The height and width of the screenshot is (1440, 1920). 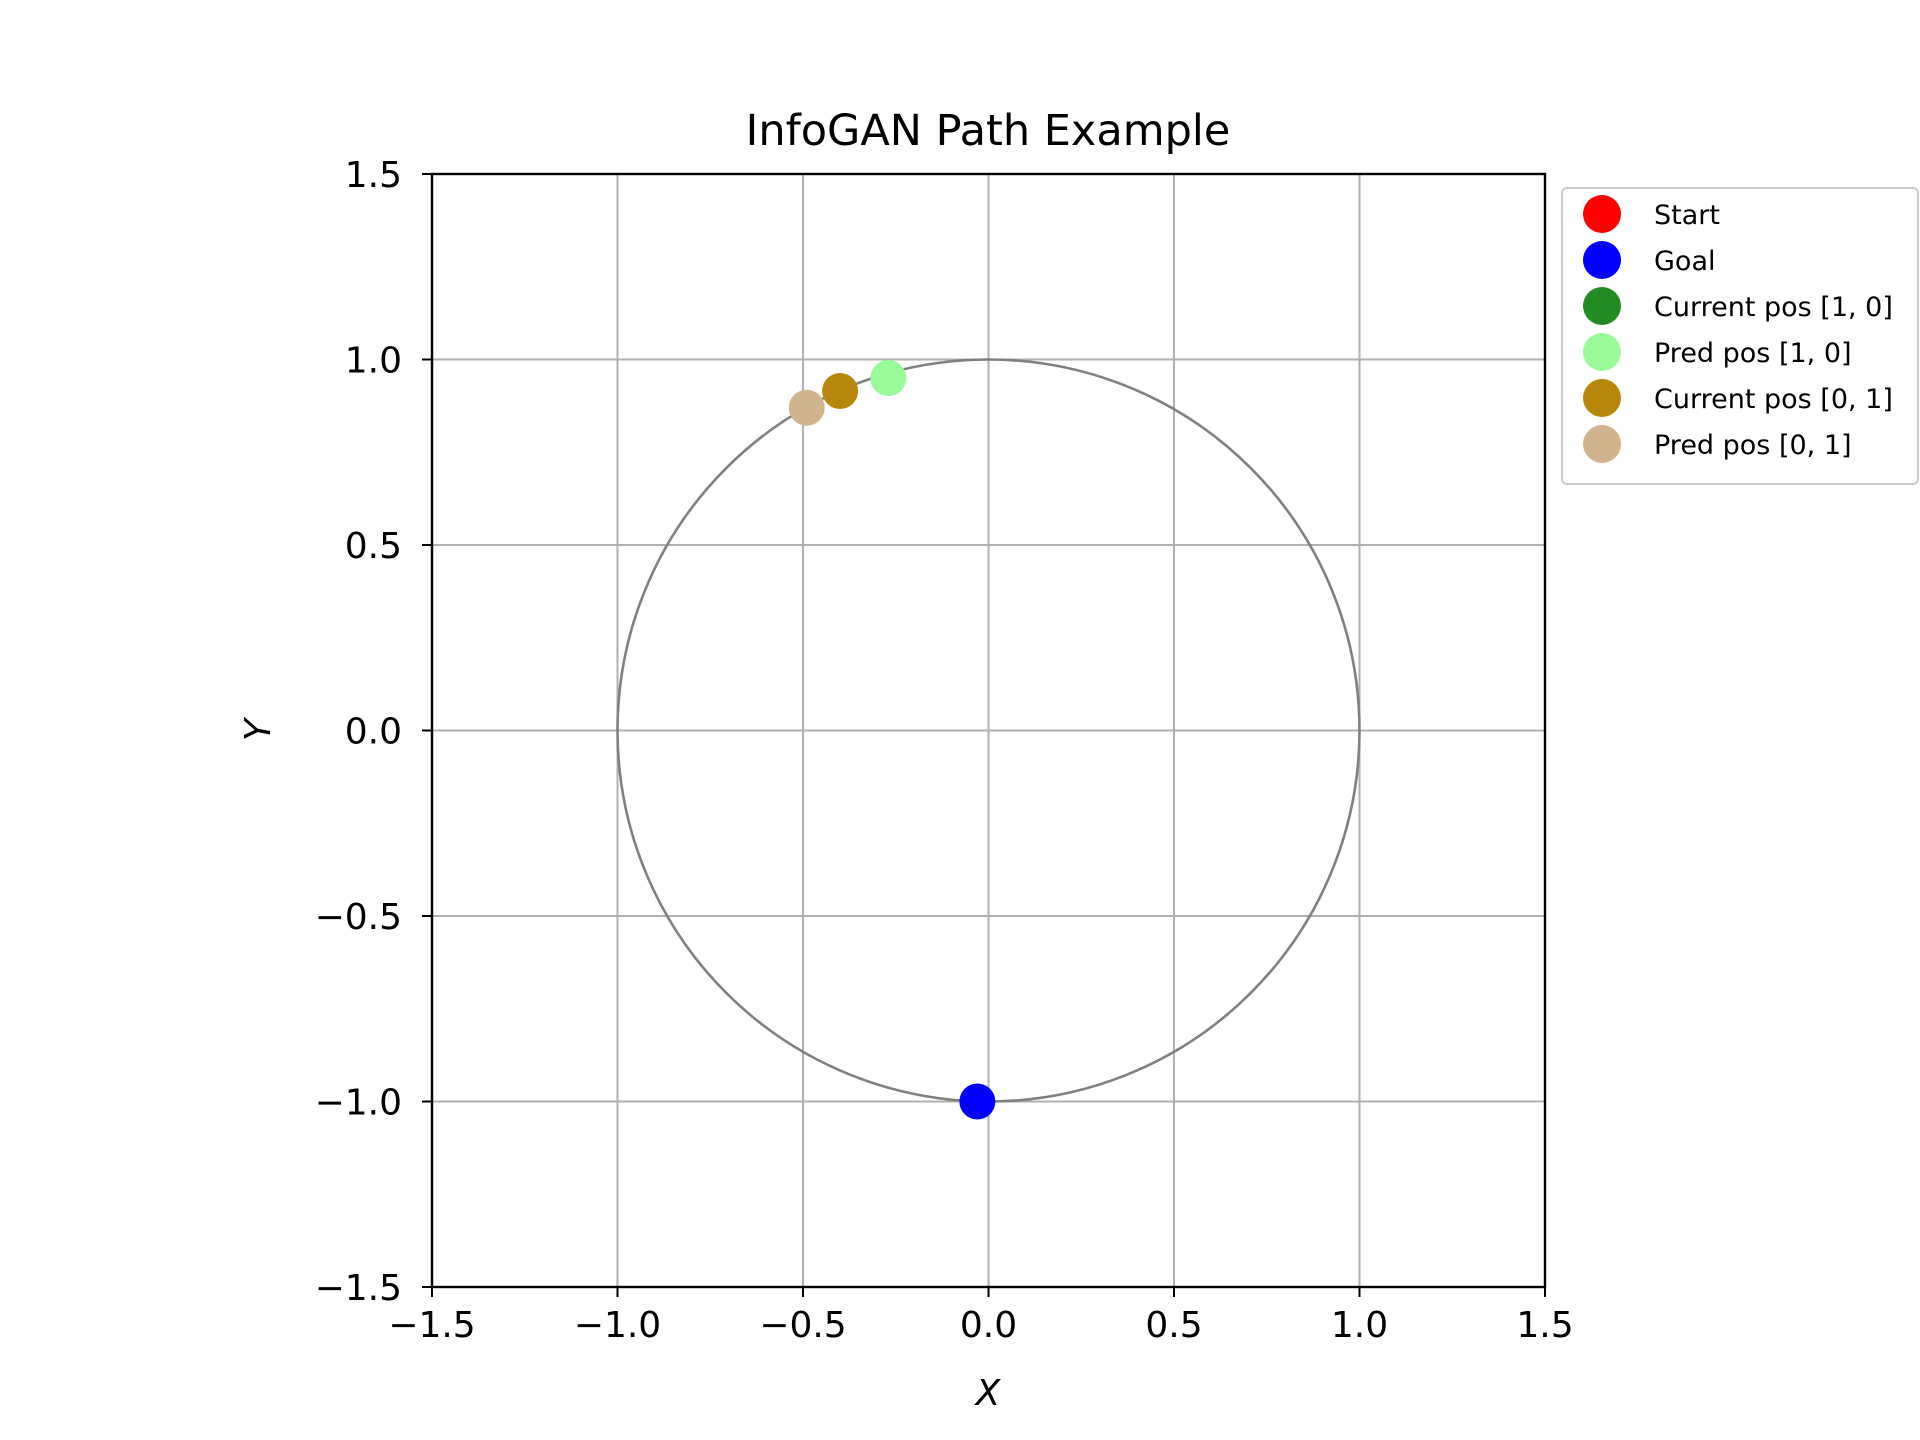 I want to click on y-tick-label: 1.0, so click(x=373, y=361).